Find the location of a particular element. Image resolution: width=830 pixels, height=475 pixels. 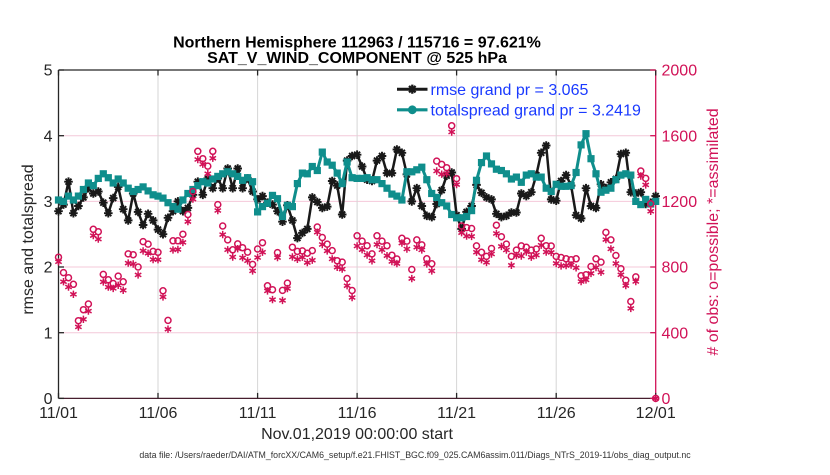

svg-text: 5 is located at coordinates (48, 71).